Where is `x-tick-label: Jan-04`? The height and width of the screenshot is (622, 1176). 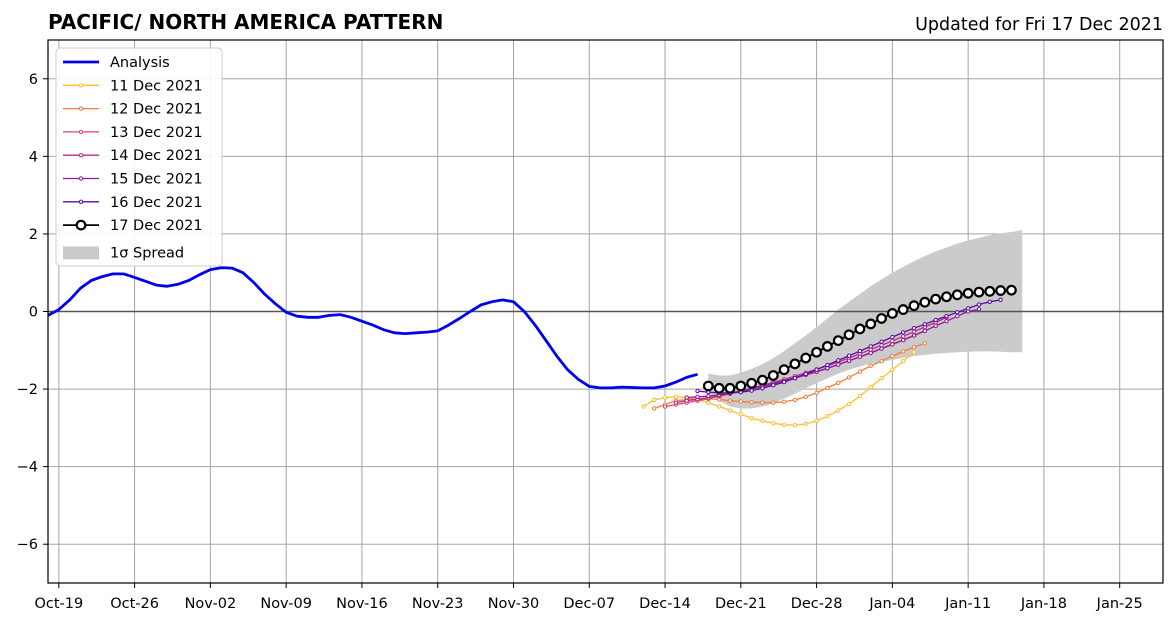
x-tick-label: Jan-04 is located at coordinates (891, 604).